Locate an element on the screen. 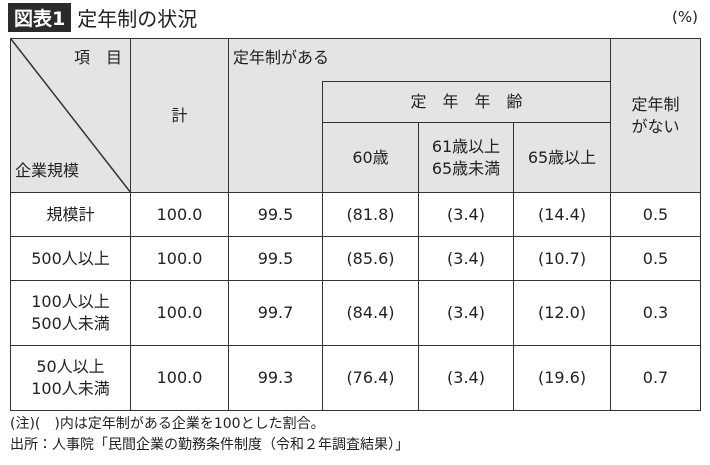 The image size is (710, 465). header-cell: 61歳以上 65歳未満 is located at coordinates (466, 158).